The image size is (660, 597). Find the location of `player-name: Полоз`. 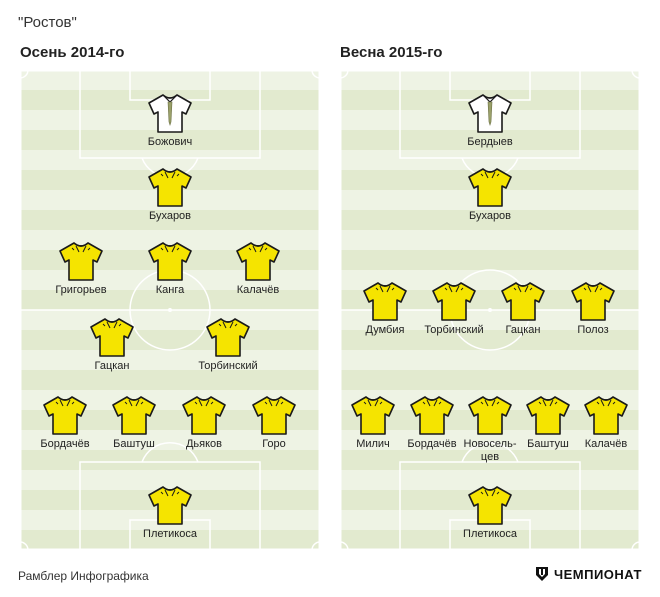

player-name: Полоз is located at coordinates (593, 330).